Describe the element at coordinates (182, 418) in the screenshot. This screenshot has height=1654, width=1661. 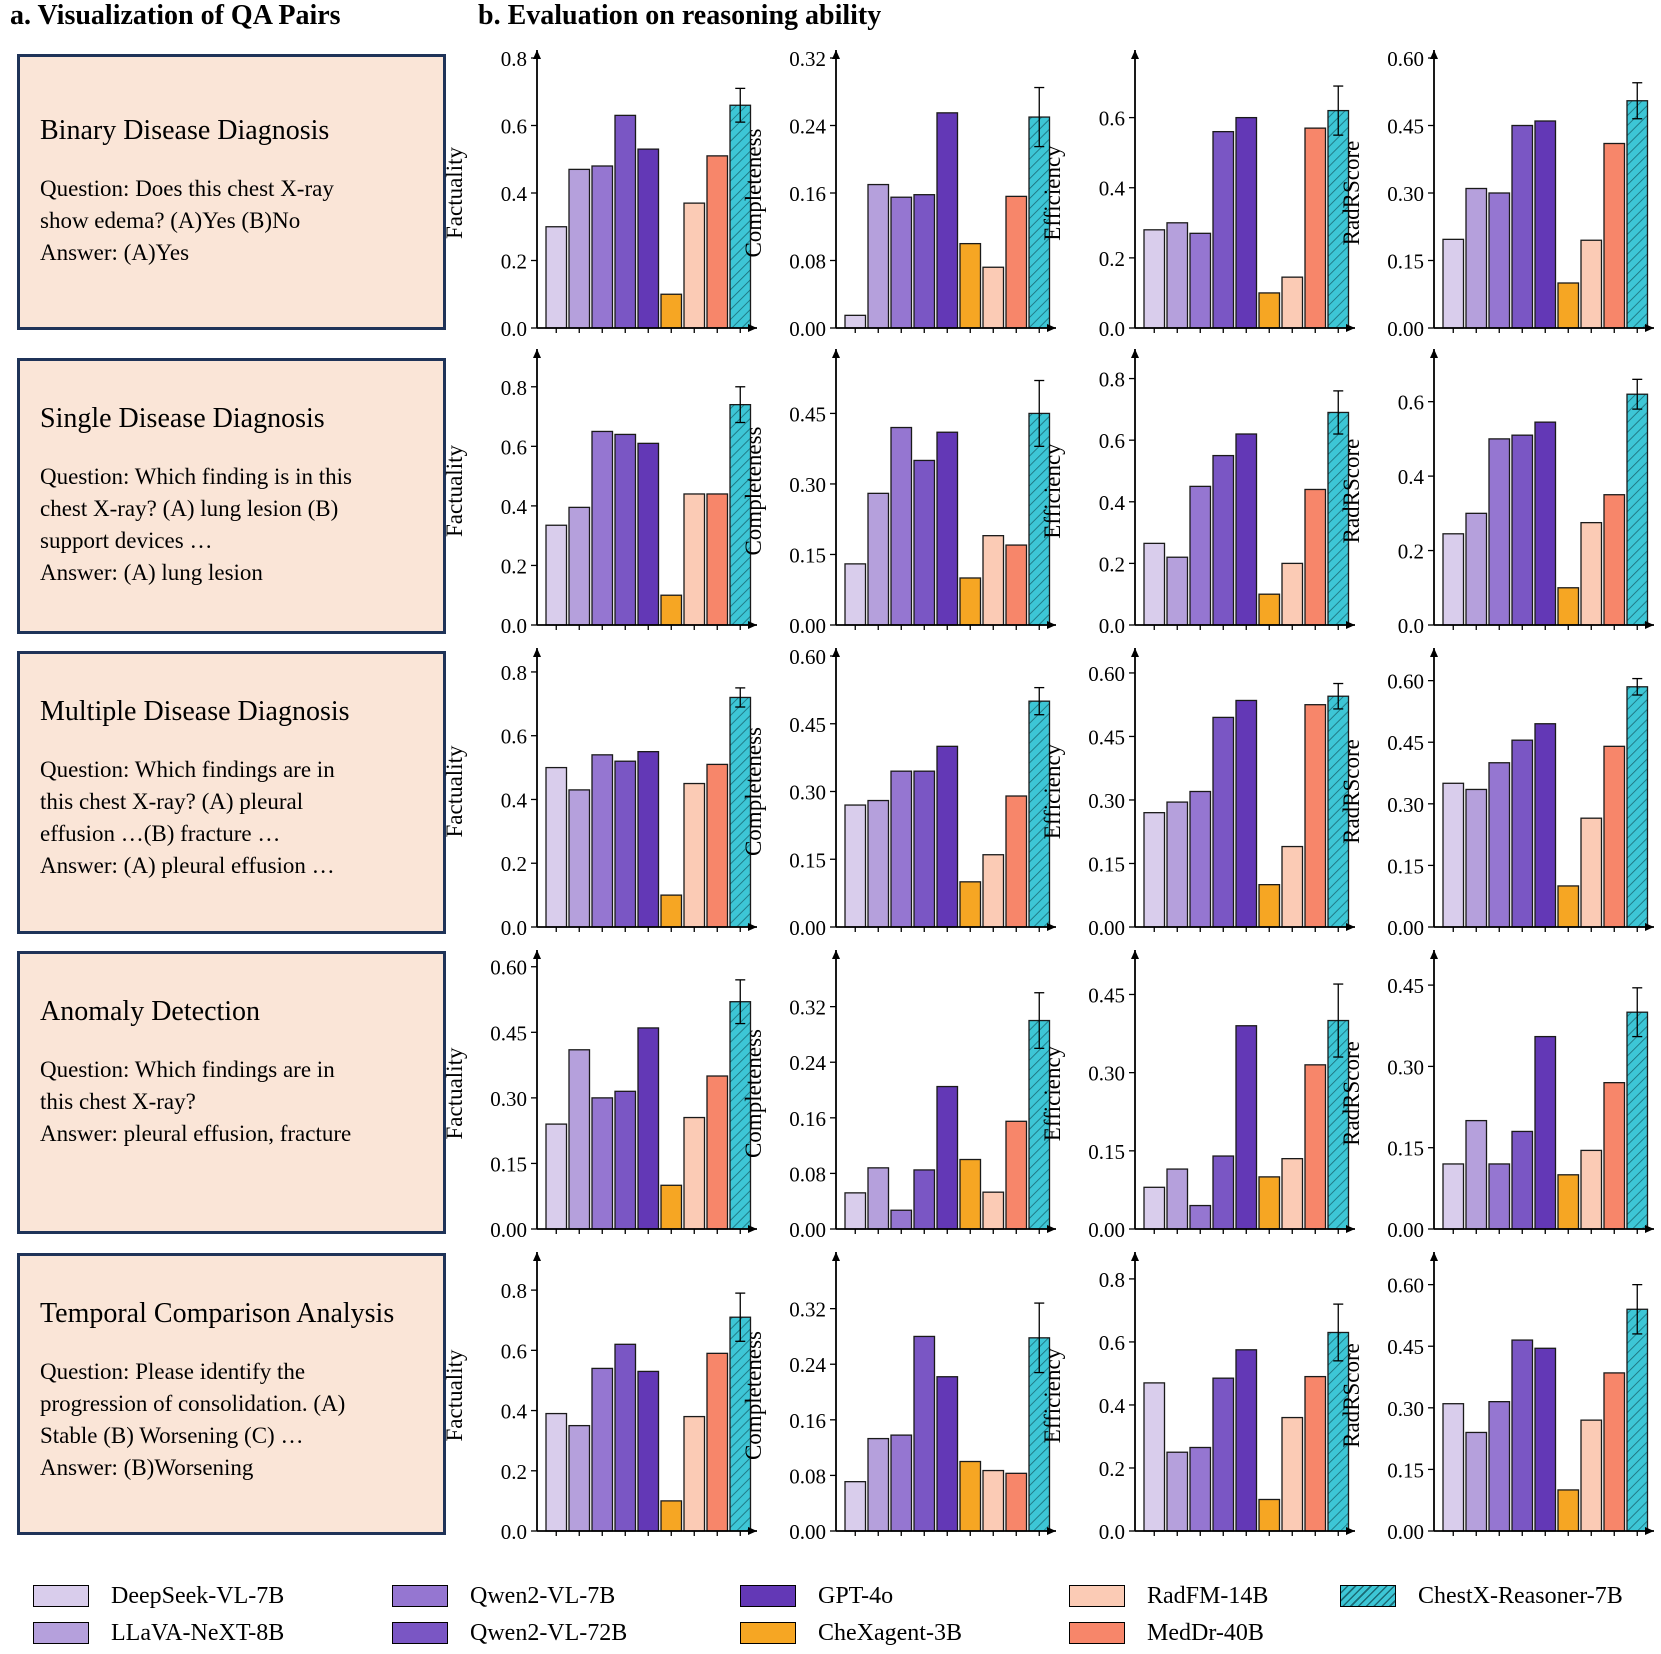
I see `qa-title: Single Disease Diagnosis` at that location.